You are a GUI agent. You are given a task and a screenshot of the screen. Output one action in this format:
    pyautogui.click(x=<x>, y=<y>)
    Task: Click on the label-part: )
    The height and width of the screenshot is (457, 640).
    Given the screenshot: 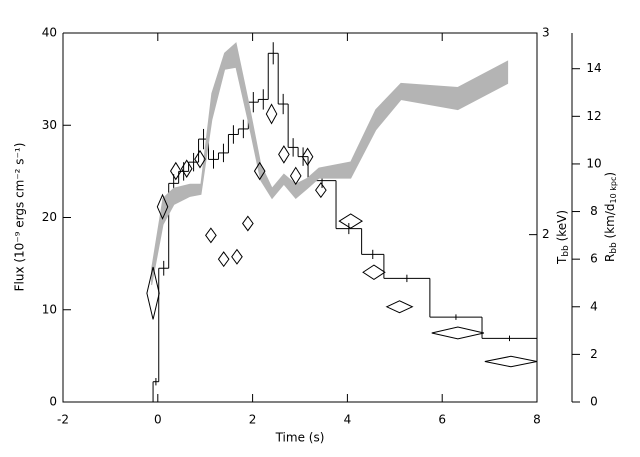 What is the action you would take?
    pyautogui.click(x=610, y=174)
    